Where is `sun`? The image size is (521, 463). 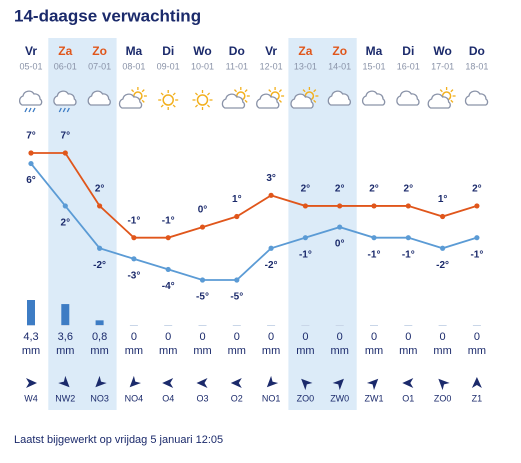 sun is located at coordinates (202, 100).